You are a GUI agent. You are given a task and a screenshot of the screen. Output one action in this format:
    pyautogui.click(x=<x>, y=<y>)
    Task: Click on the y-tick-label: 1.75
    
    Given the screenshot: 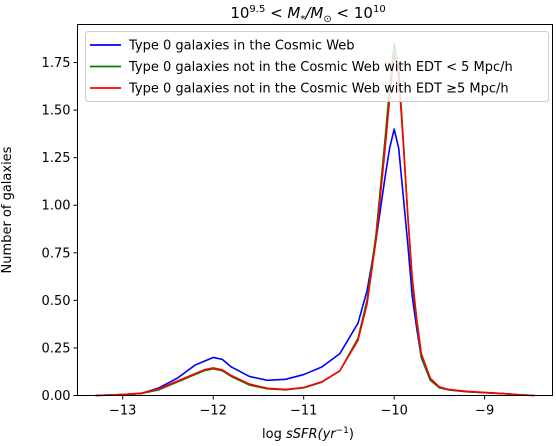 What is the action you would take?
    pyautogui.click(x=56, y=63)
    